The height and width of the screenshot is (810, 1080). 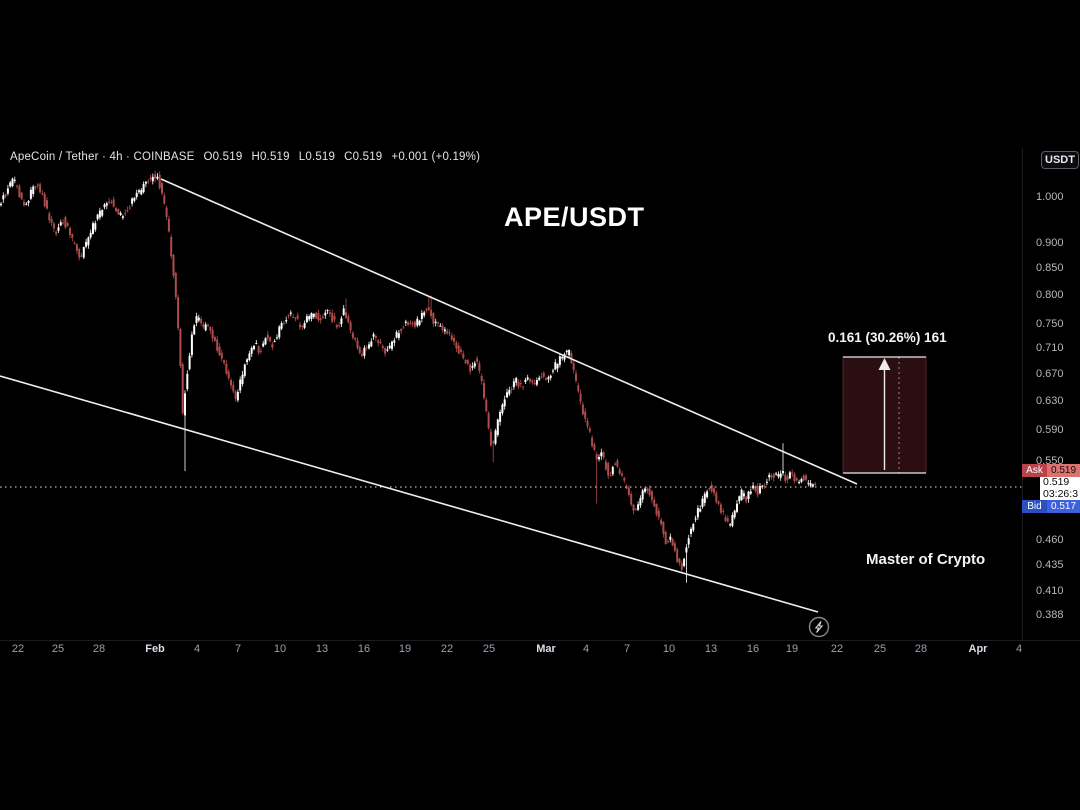 What do you see at coordinates (1063, 470) in the screenshot?
I see `ask-value: 0.519` at bounding box center [1063, 470].